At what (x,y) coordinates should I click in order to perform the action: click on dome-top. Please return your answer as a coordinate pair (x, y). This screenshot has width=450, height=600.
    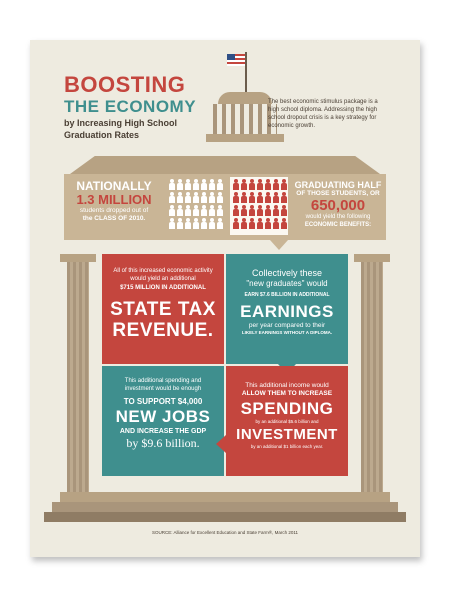
    Looking at the image, I should click on (245, 98).